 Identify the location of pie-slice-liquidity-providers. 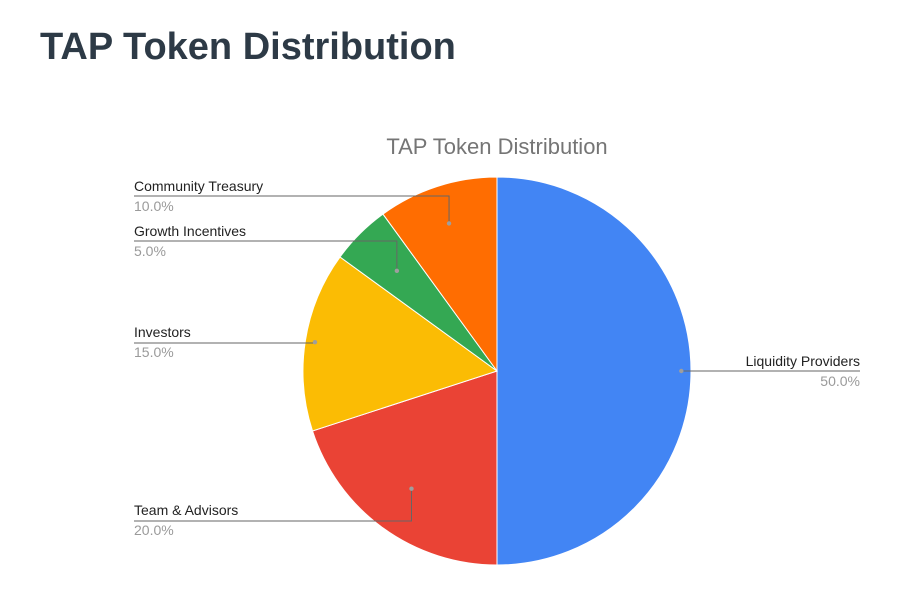
(594, 371).